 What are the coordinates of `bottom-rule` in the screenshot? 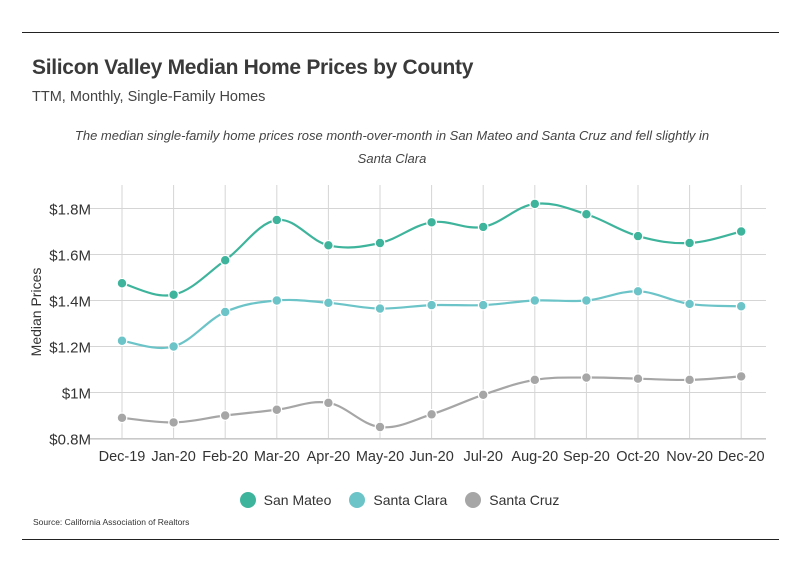 It's located at (400, 539).